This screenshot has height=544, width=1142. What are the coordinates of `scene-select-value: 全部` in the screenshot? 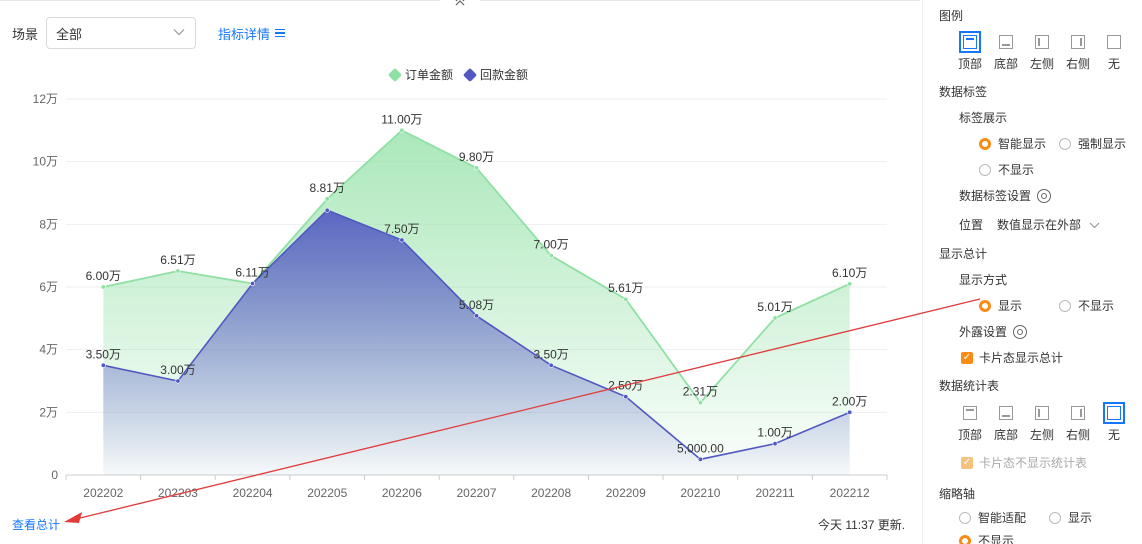 It's located at (69, 34).